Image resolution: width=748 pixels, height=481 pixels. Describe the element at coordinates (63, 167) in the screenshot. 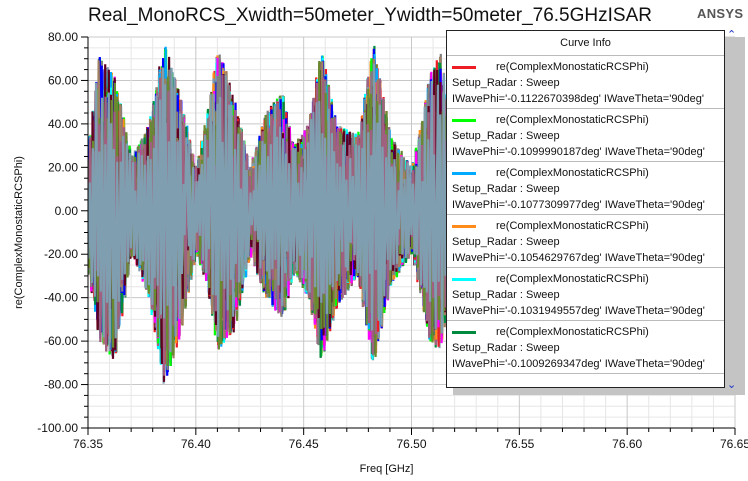

I see `y-tick-label: 20.00` at that location.